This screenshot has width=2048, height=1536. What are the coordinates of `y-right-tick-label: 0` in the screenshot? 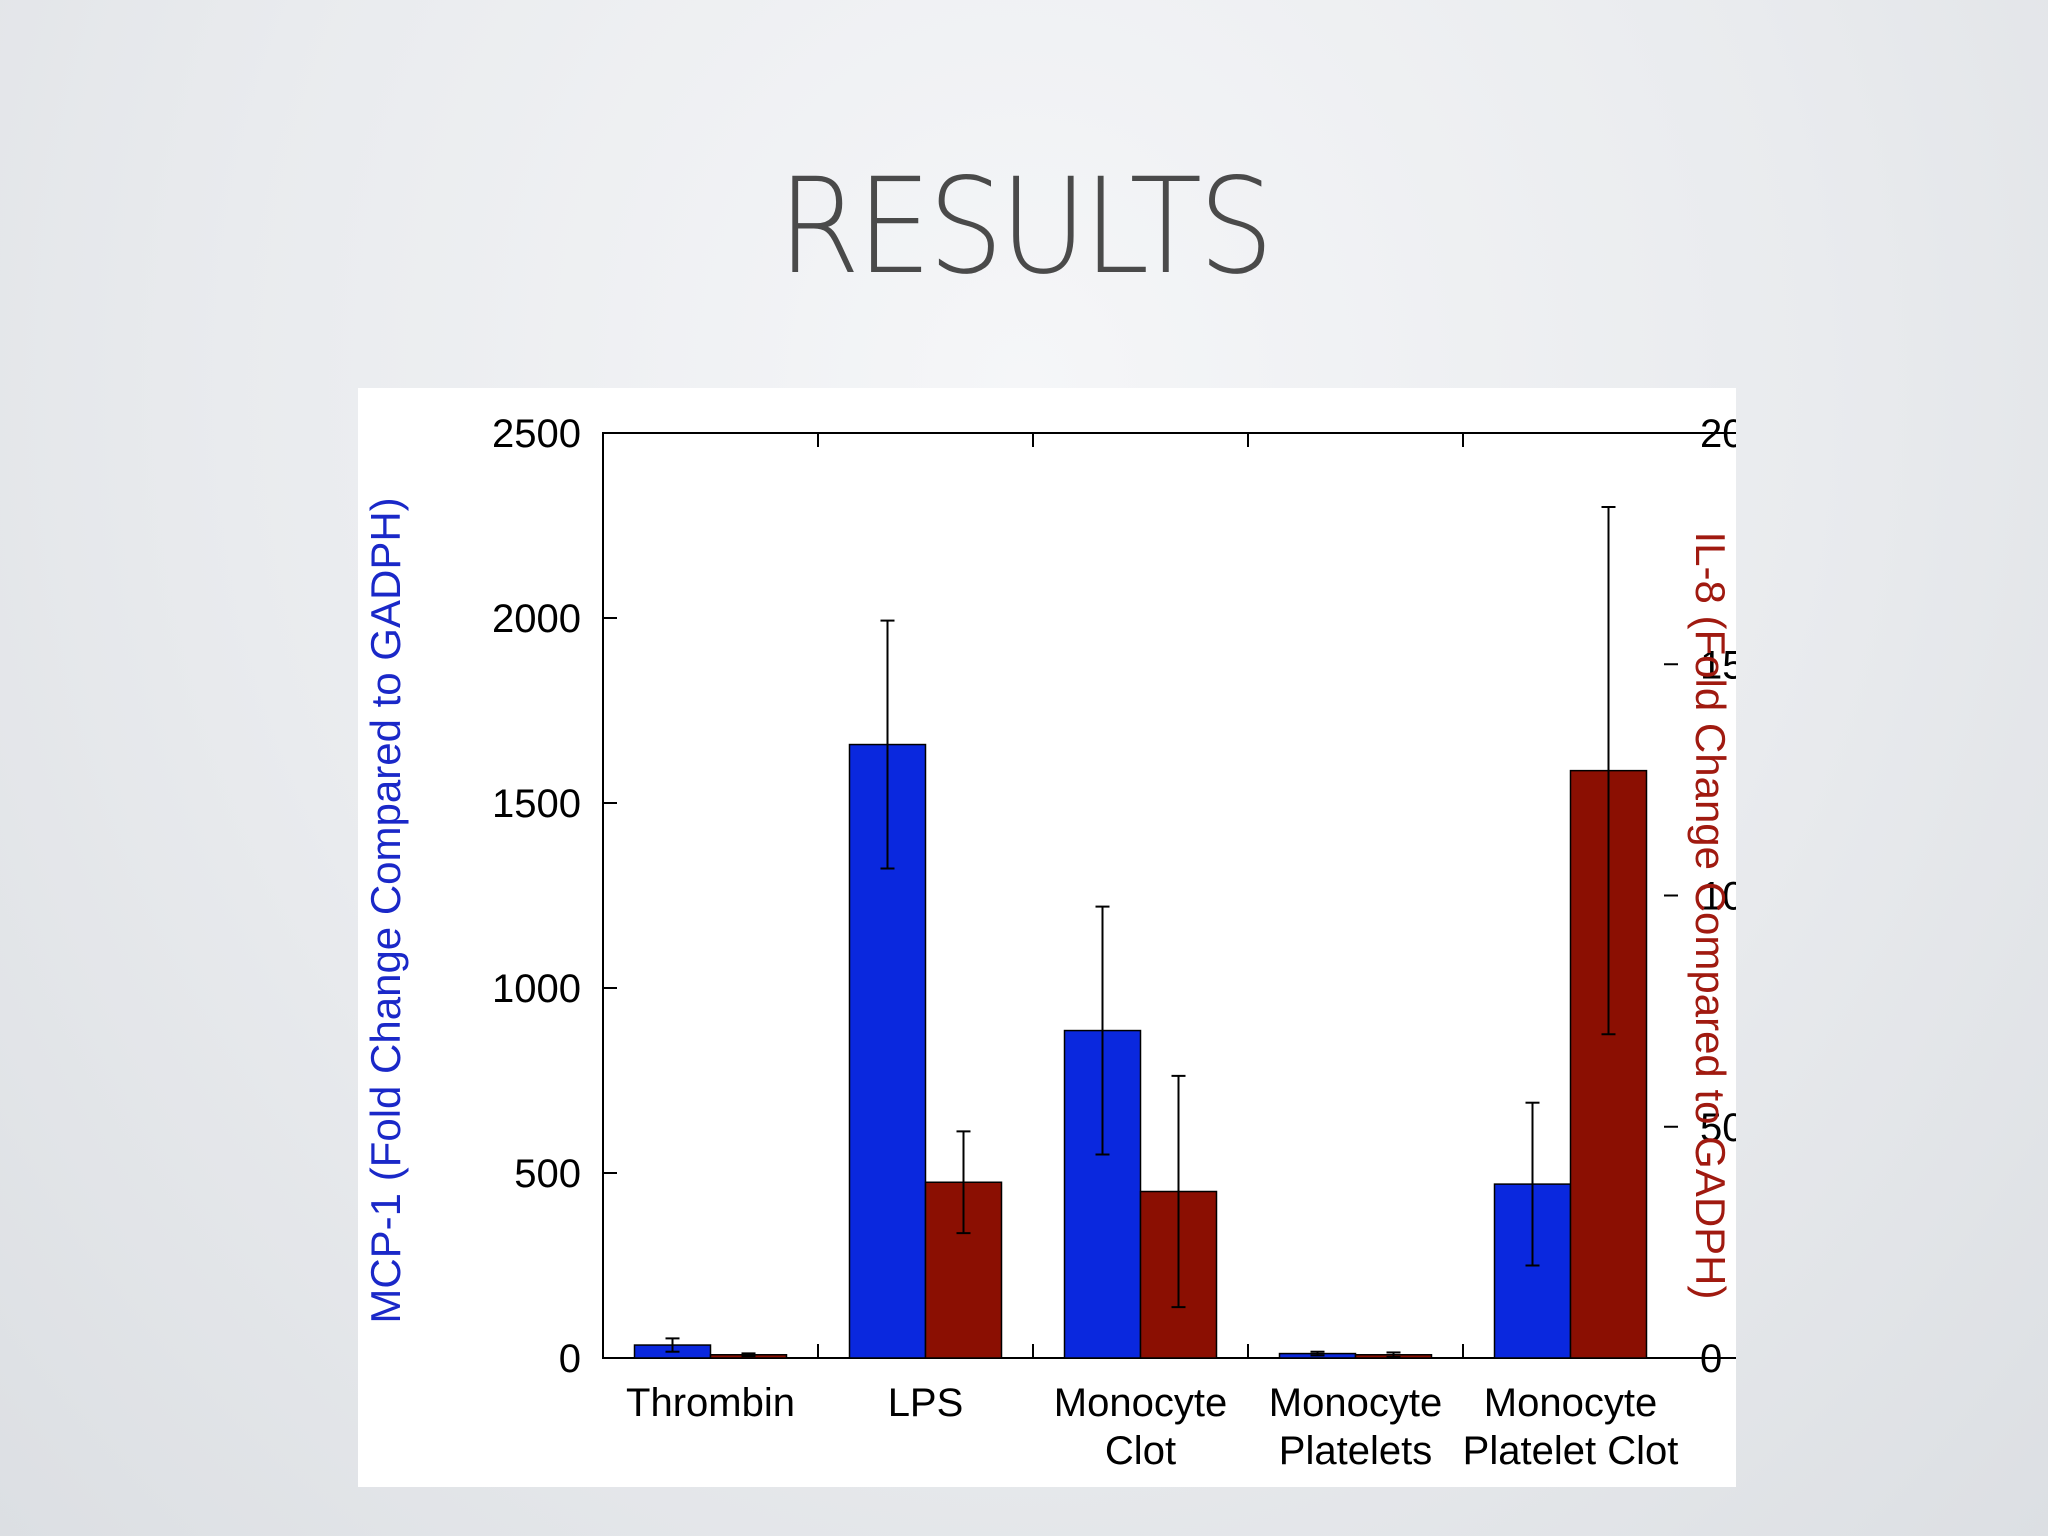 It's located at (1711, 1359).